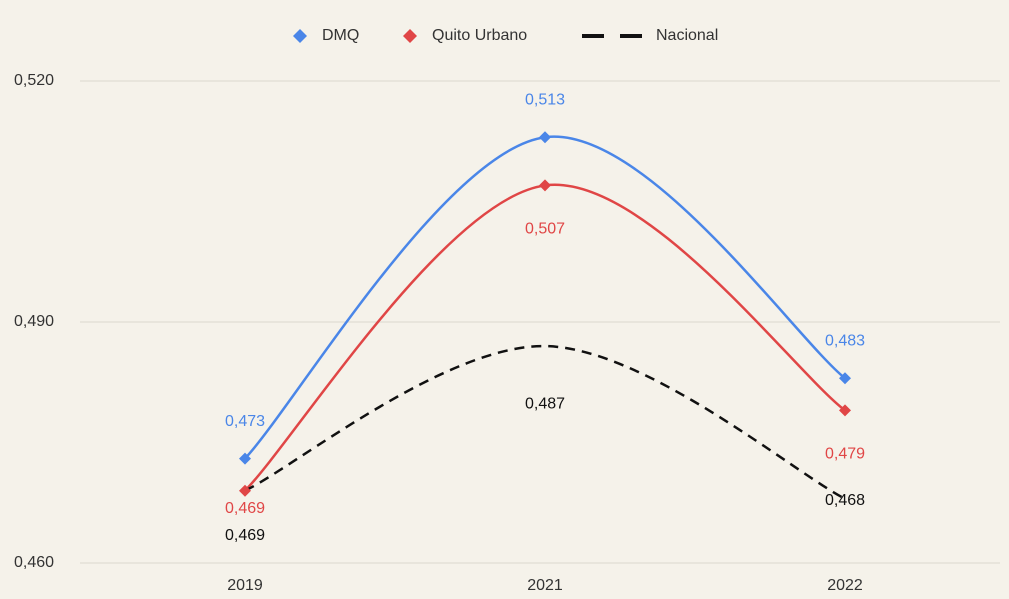  I want to click on y-tick-label: 0,520, so click(34, 80).